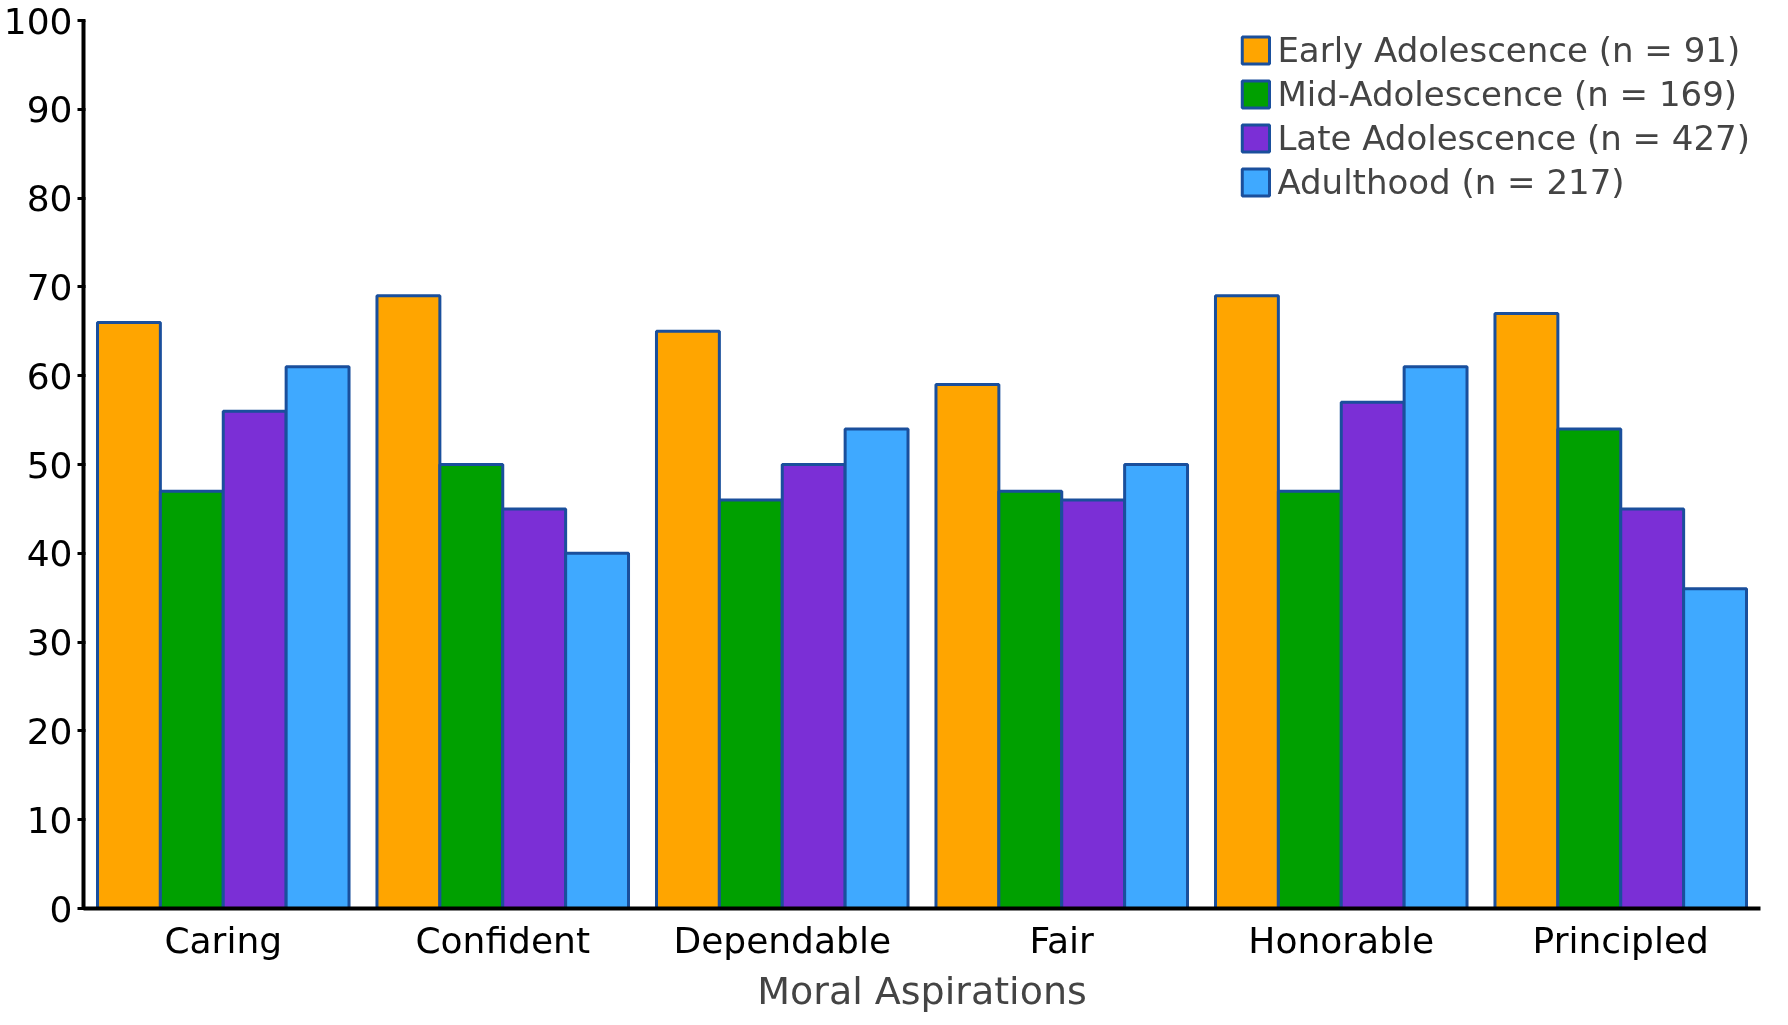 The image size is (1788, 1025). What do you see at coordinates (49, 820) in the screenshot?
I see `y-tick-label: 10` at bounding box center [49, 820].